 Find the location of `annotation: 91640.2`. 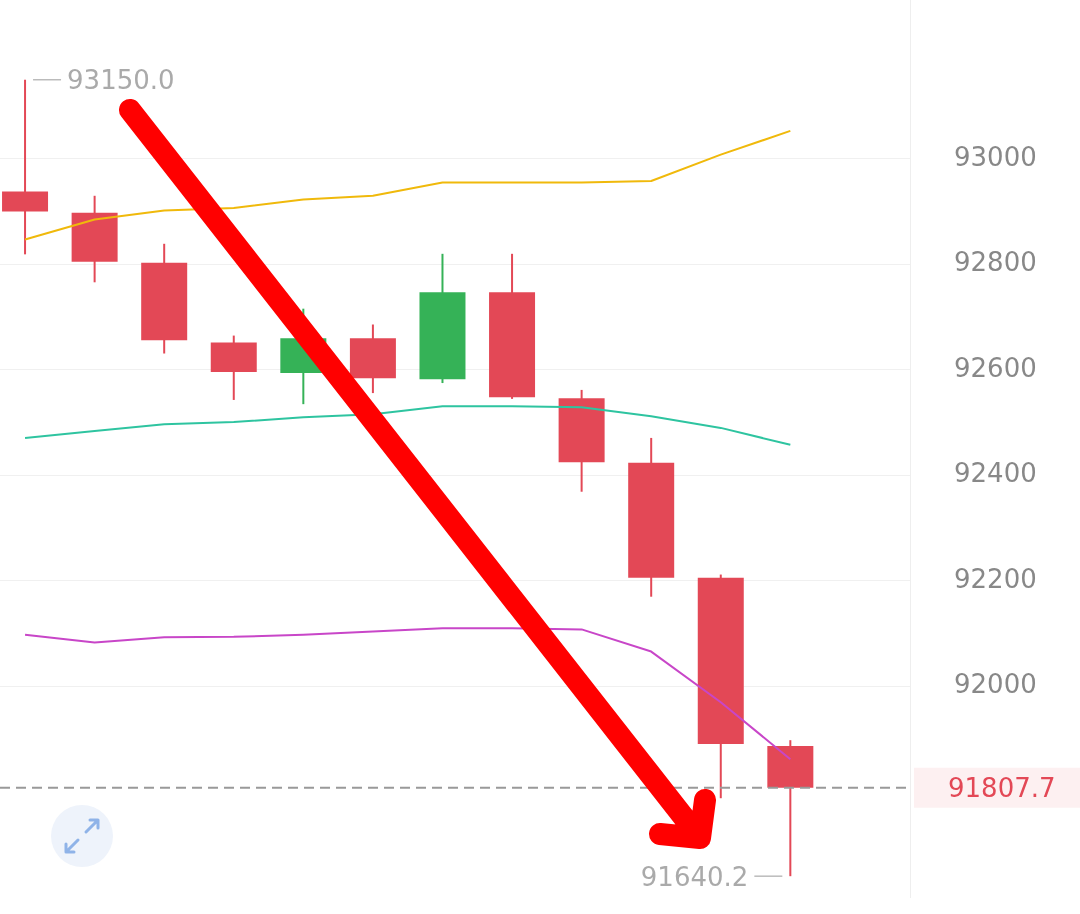

annotation: 91640.2 is located at coordinates (694, 876).